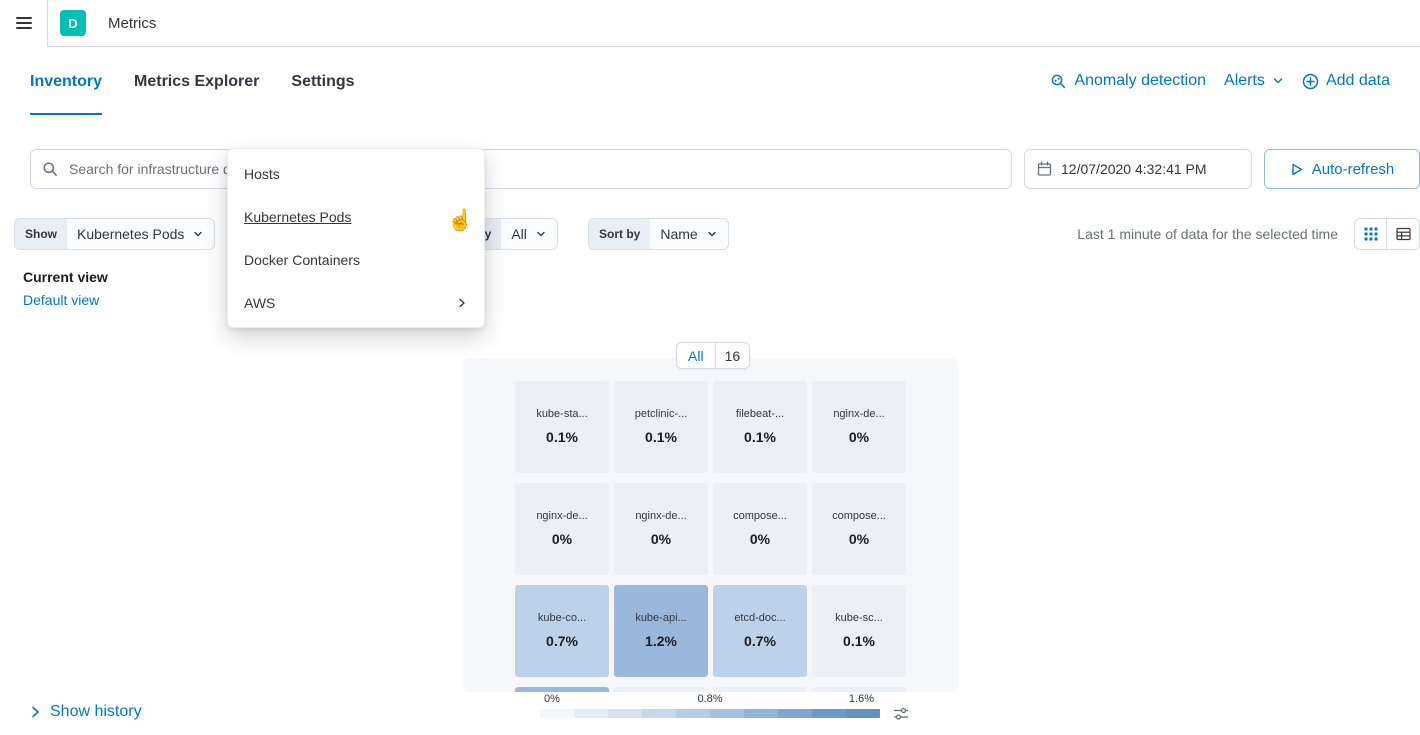 This screenshot has height=735, width=1420. Describe the element at coordinates (462, 302) in the screenshot. I see `chevron-right-icon` at that location.